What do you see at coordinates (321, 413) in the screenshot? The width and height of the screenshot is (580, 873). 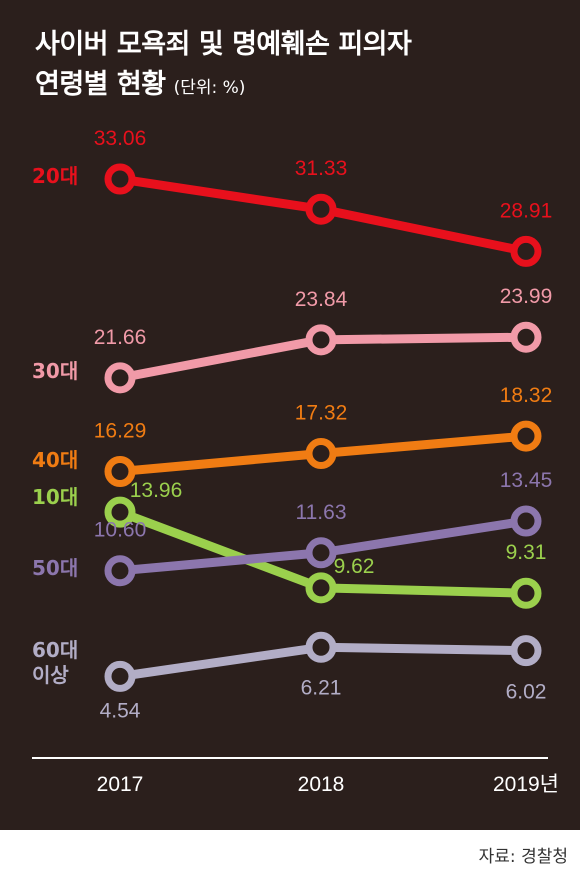 I see `data-label: 17.32` at bounding box center [321, 413].